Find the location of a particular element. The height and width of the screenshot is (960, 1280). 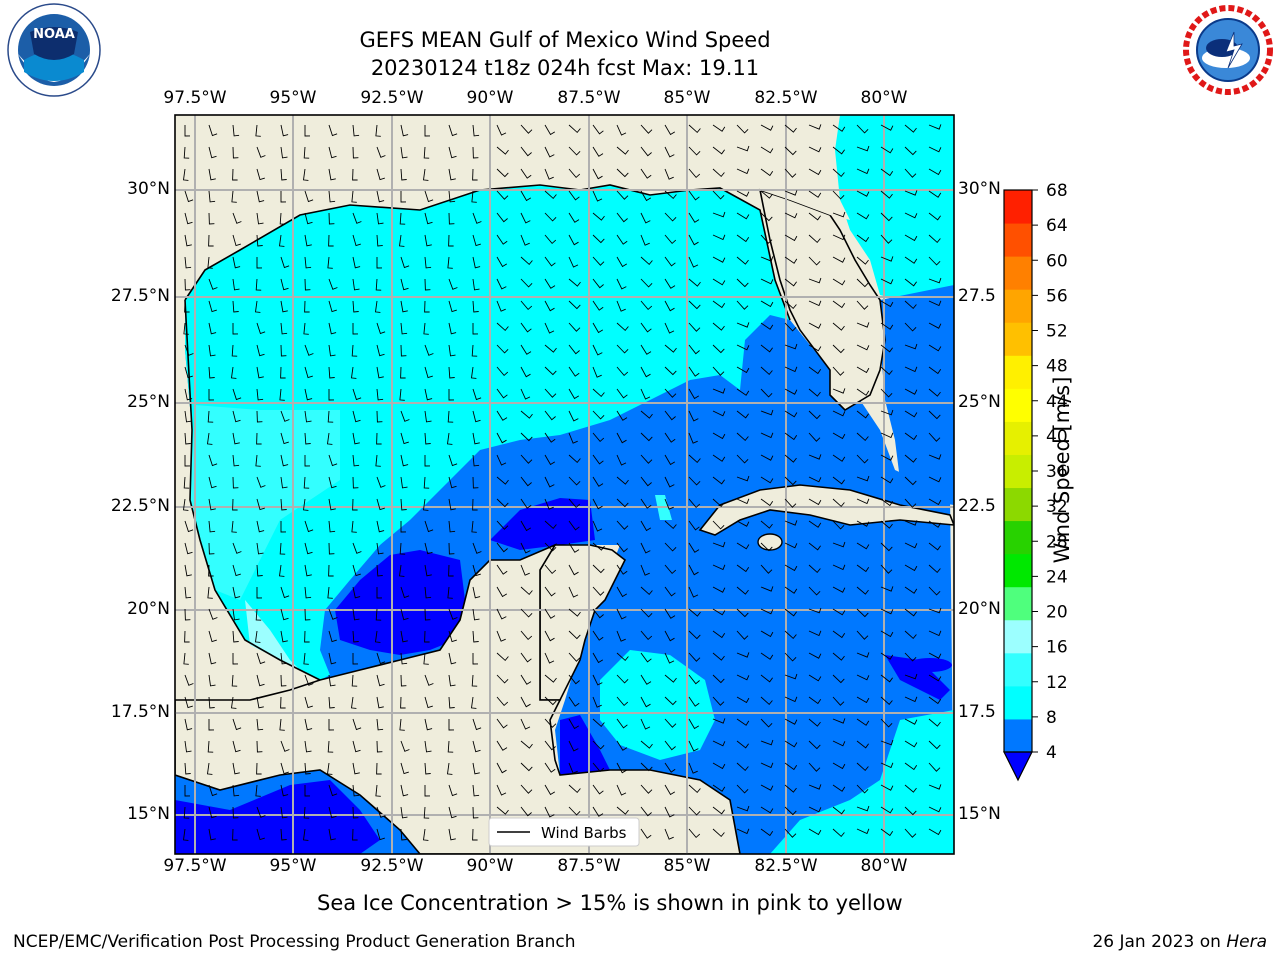

lon-label-bottom-0: 97.5°W is located at coordinates (195, 866).